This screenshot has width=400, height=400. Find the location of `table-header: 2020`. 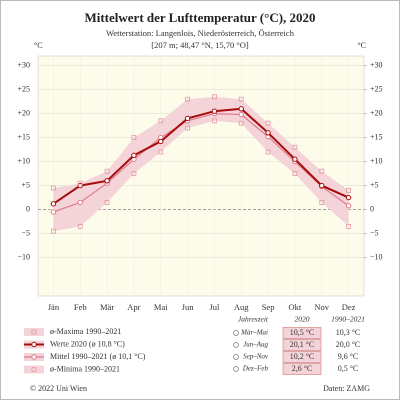

table-header: 2020 is located at coordinates (302, 319).